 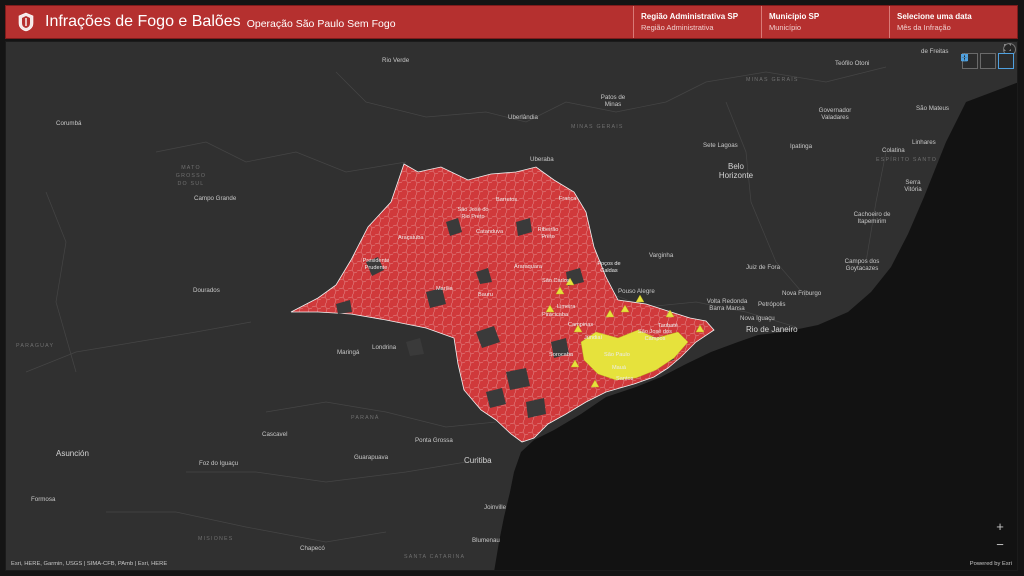 What do you see at coordinates (495, 507) in the screenshot?
I see `place-label: Joinville` at bounding box center [495, 507].